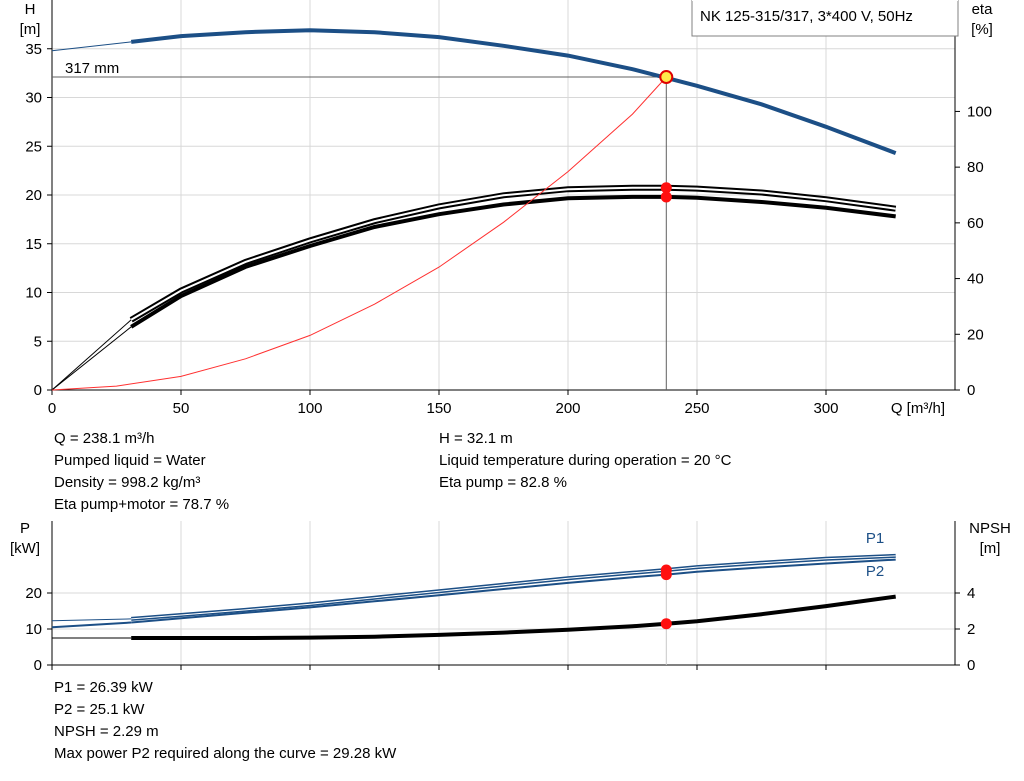 This screenshot has width=1024, height=781. Describe the element at coordinates (975, 279) in the screenshot. I see `y2-tick-label: 40` at that location.